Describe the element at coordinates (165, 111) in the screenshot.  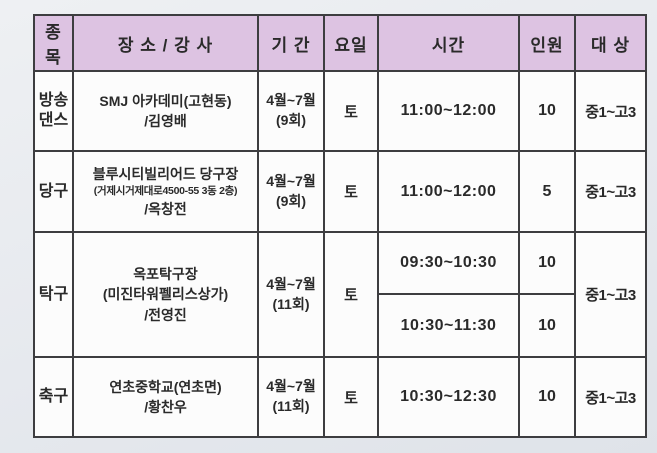
I see `place-cell: SMJ 아카데미(고현동) /김영배` at that location.